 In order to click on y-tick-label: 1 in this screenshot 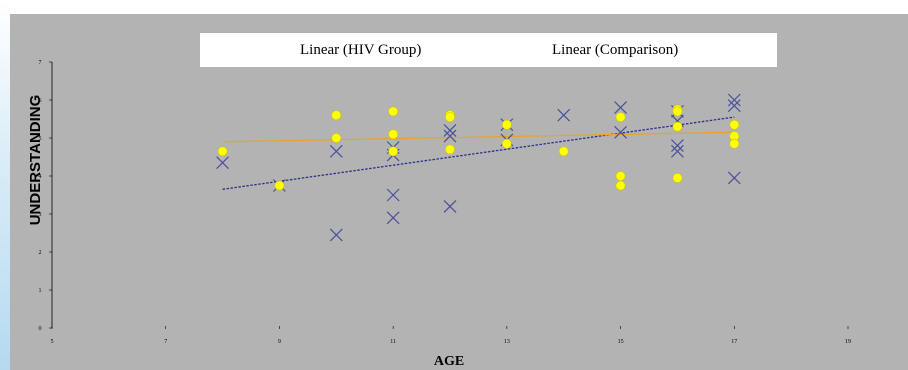, I will do `click(40, 291)`.